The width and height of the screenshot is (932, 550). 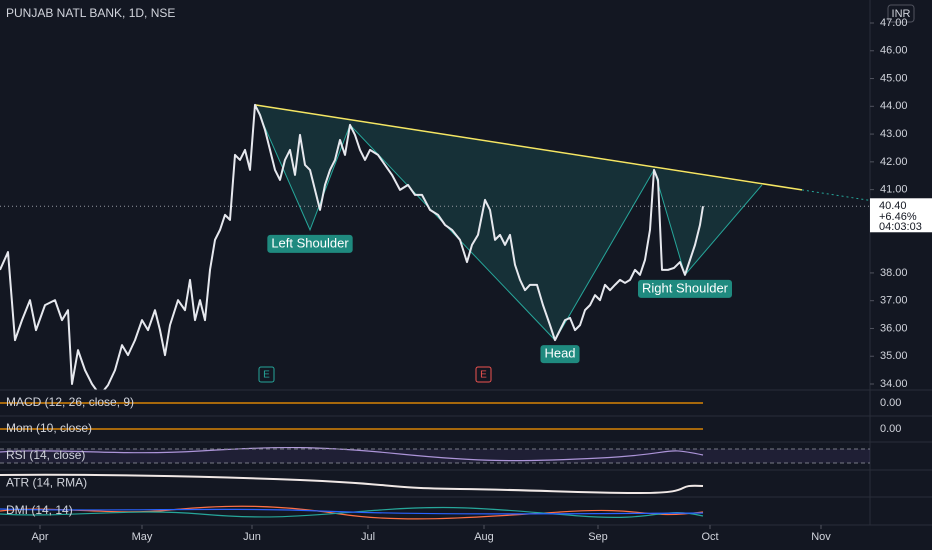 I want to click on annotation-label: Right Shoulder, so click(x=685, y=287).